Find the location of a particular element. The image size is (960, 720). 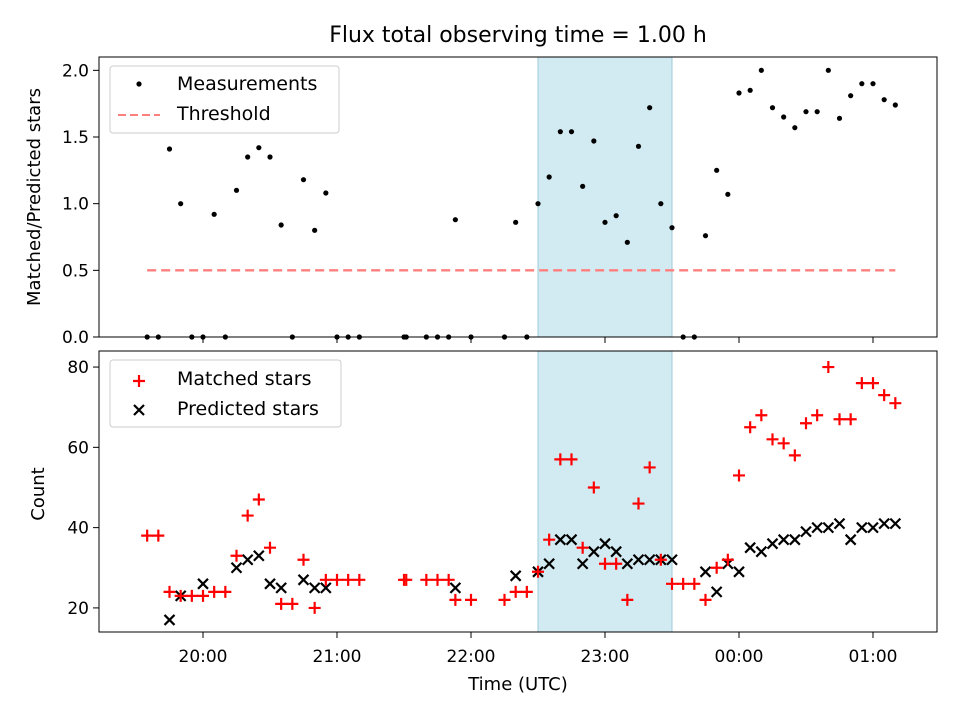

top-legend: Measurements Threshold is located at coordinates (224, 99).